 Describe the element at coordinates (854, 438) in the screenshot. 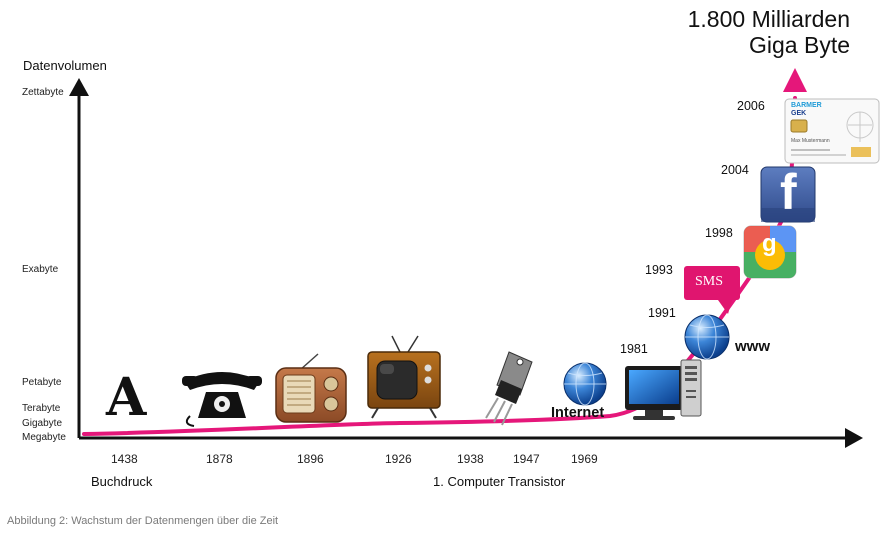

I see `x-axis-arrowhead` at that location.